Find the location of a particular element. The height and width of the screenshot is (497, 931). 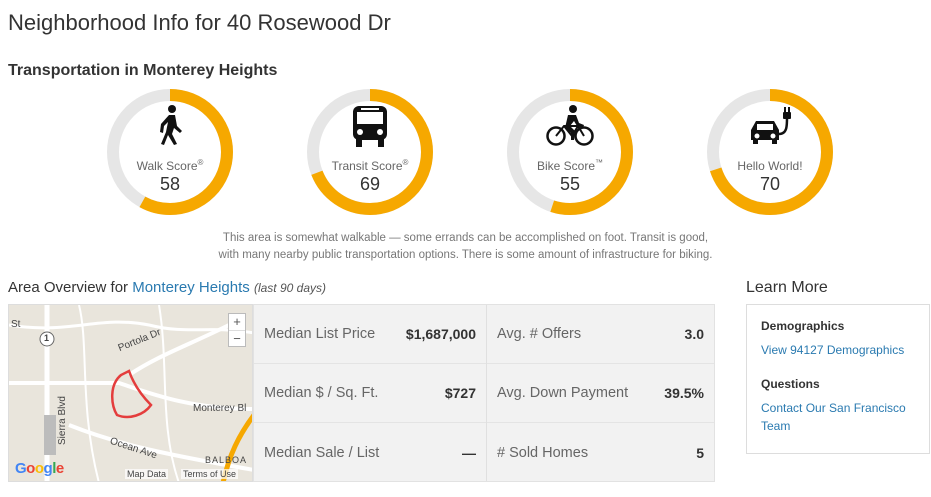

transportation-heading: Transportation in Monterey Heights is located at coordinates (143, 70).